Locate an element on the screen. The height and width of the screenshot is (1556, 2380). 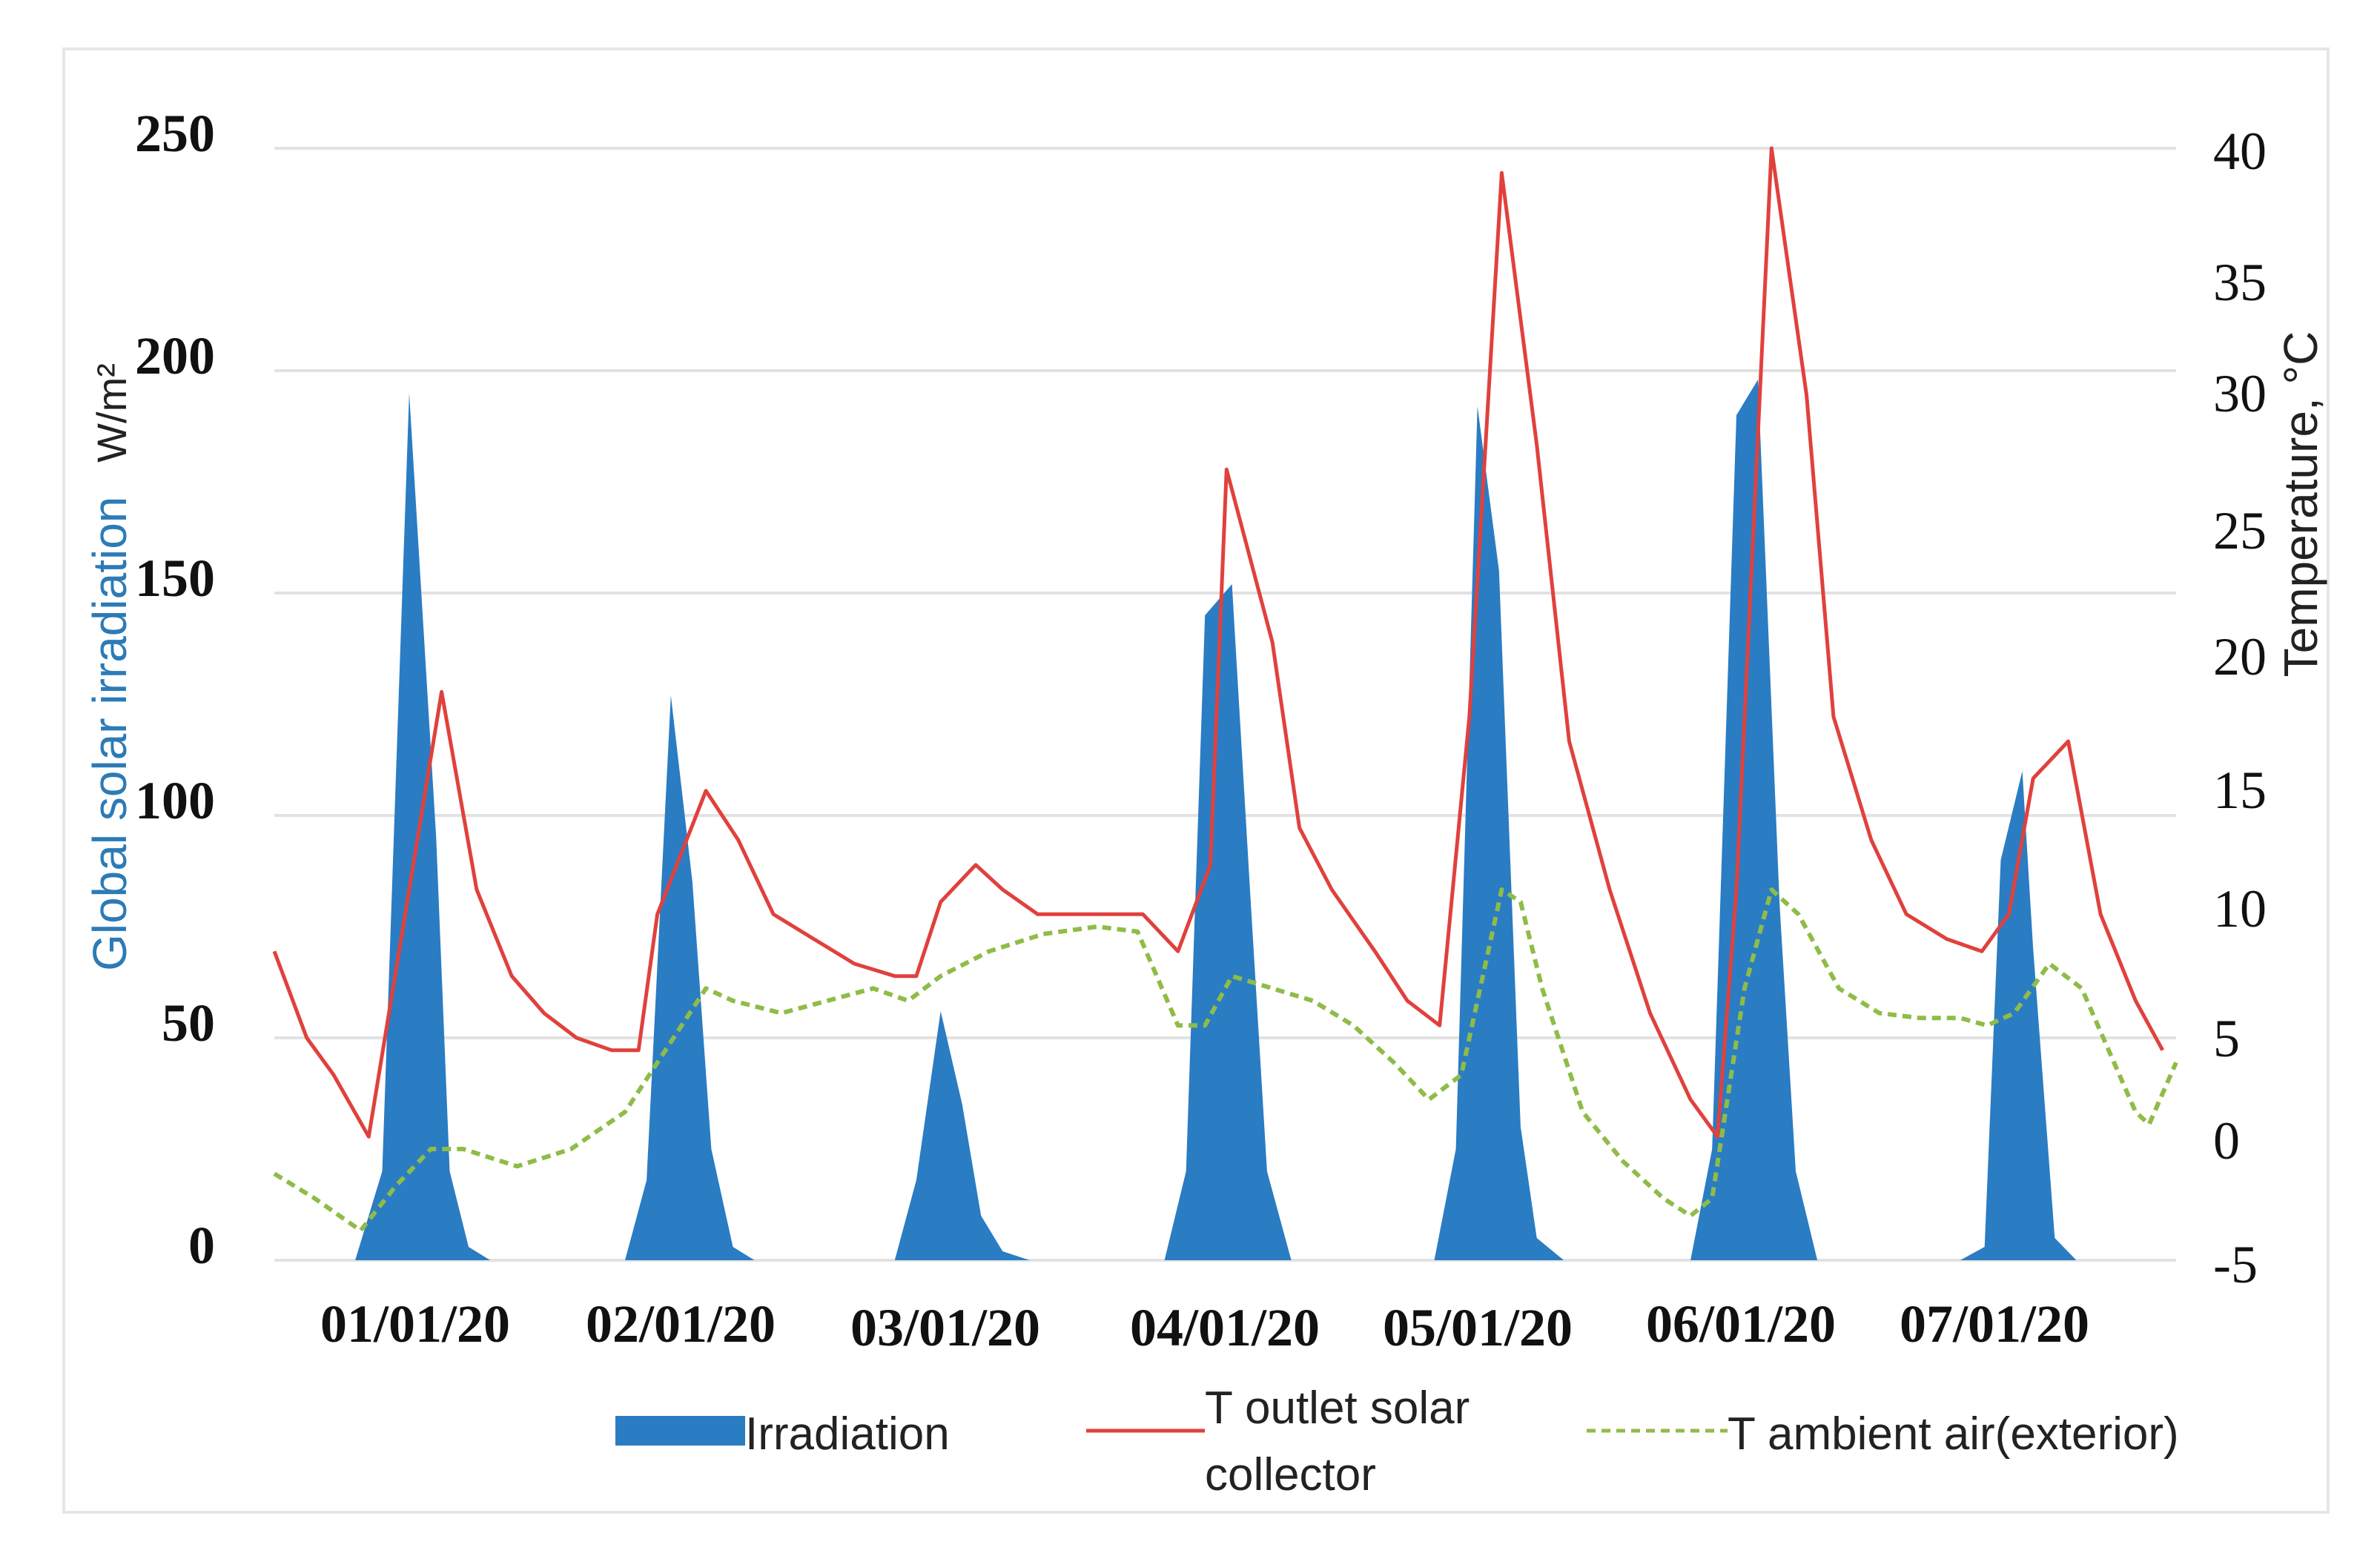
right-axis-label: Temperature, °C is located at coordinates (2300, 504).